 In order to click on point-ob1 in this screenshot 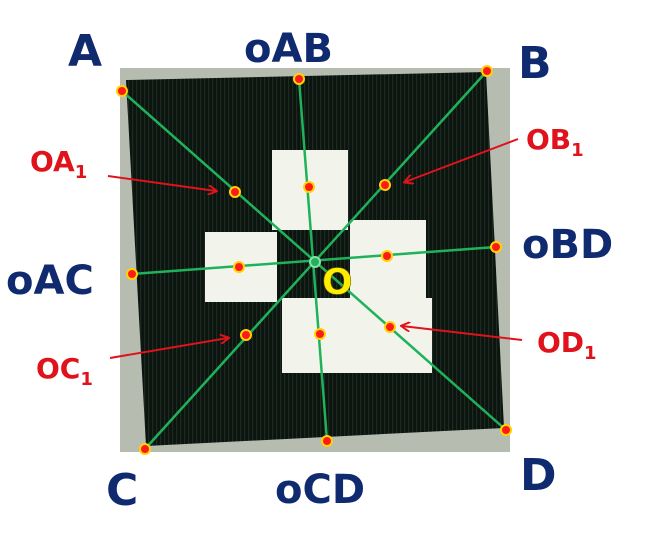, I will do `click(385, 185)`.